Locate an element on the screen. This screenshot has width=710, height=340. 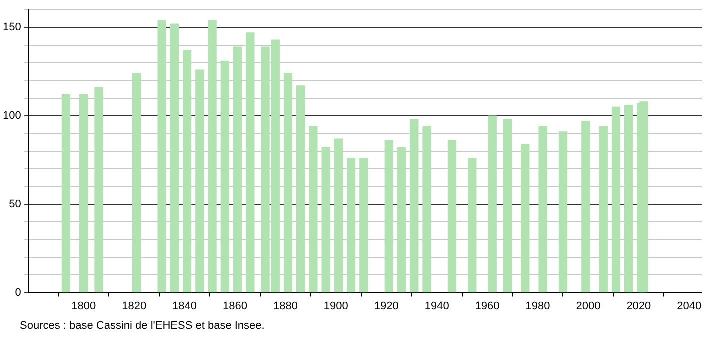
source-note: Sources : base Cassini de l'EHESS et base Insee. is located at coordinates (142, 326).